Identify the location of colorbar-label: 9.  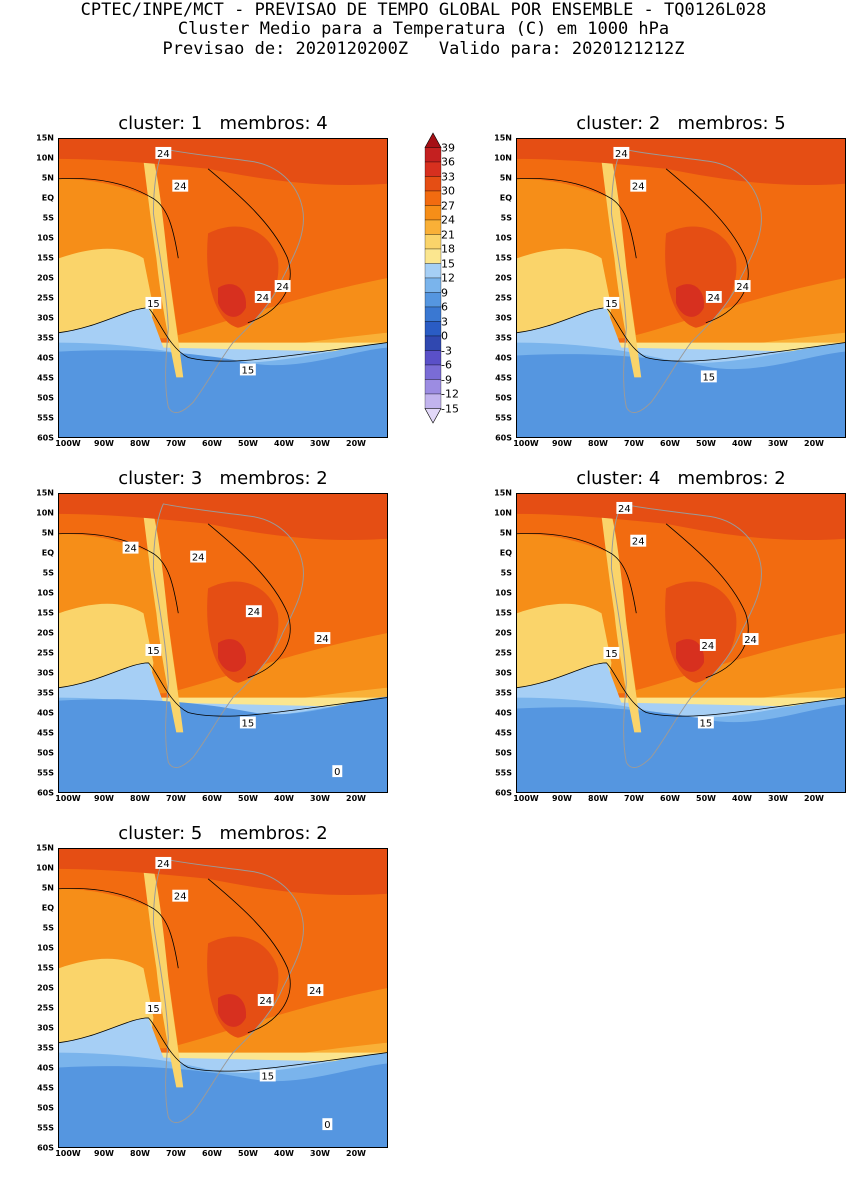
(444, 292).